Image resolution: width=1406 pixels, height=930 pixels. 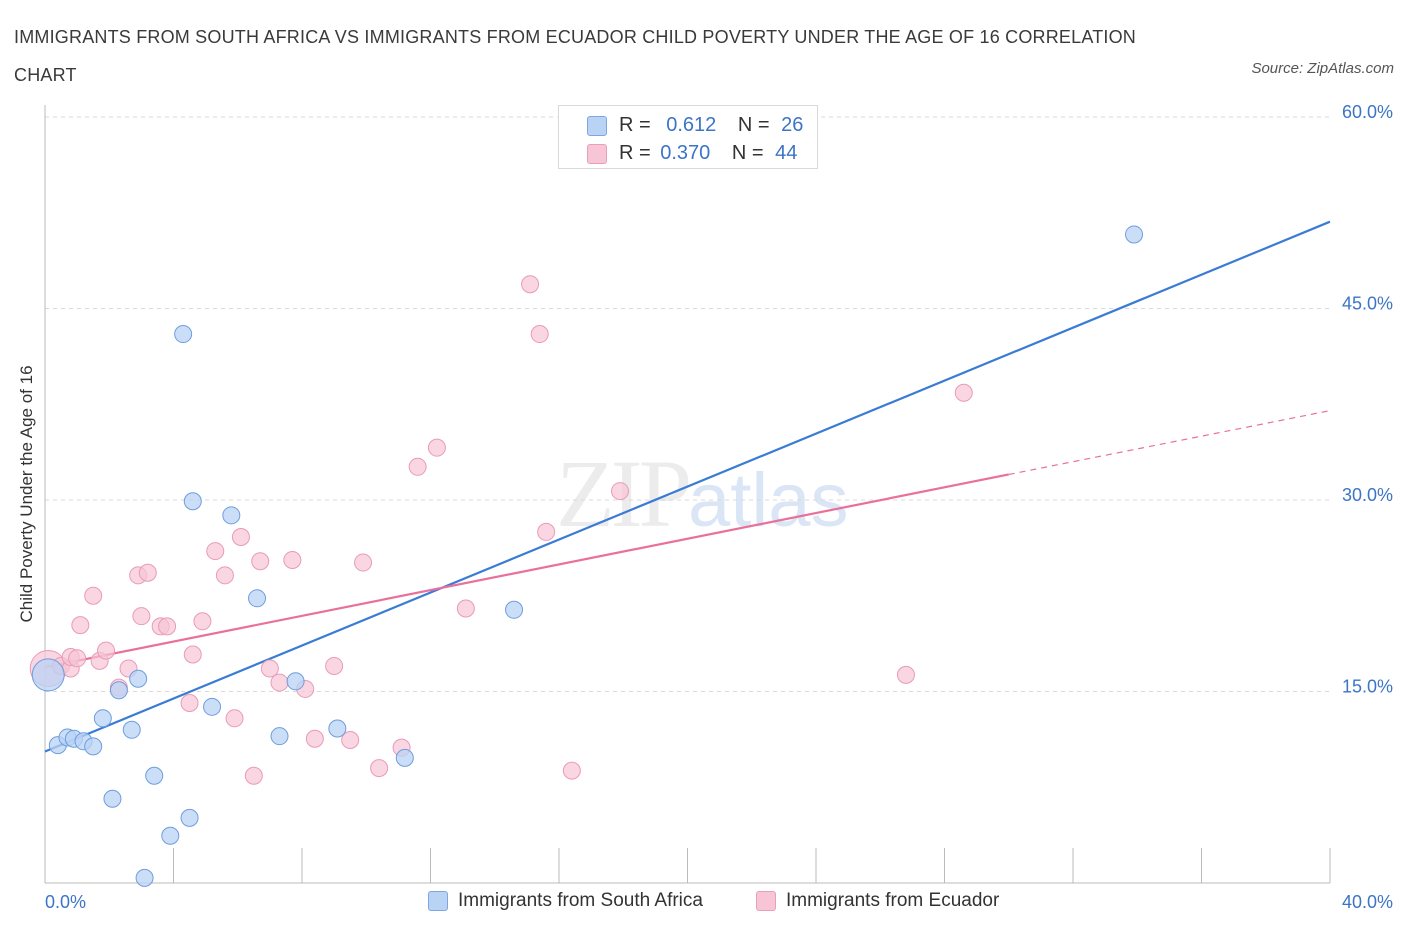 I want to click on correlation-legend: R = 0.612 N = 26 R = 0.370 N = 44, so click(x=688, y=137).